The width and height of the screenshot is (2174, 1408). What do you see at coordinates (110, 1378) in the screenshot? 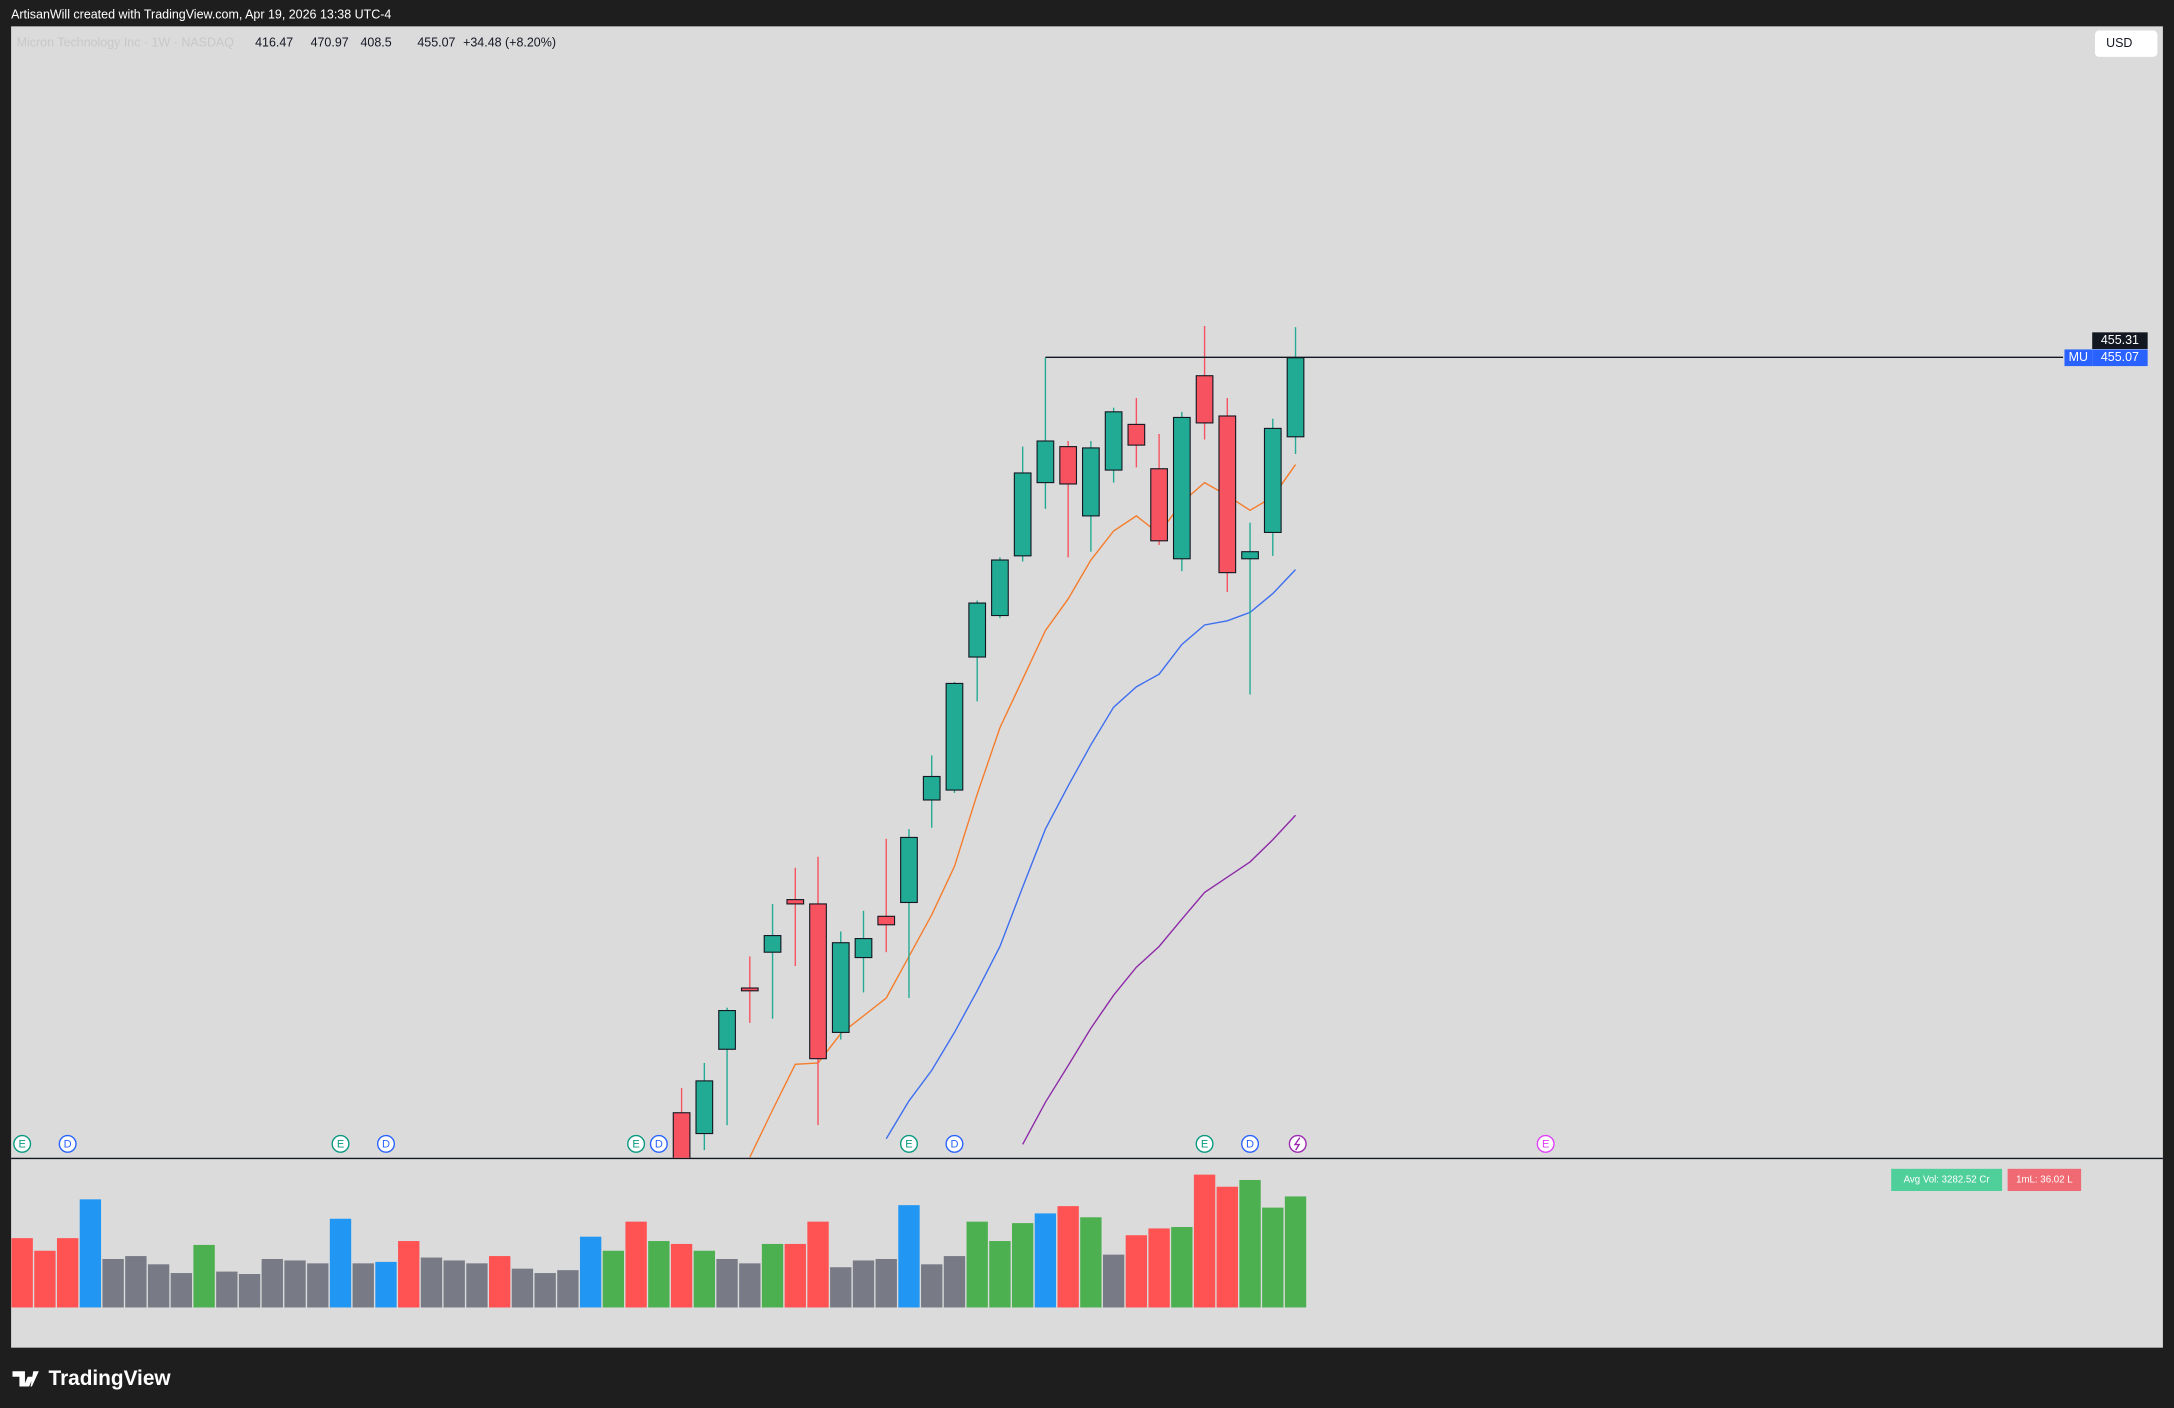
I see `brand-name: TradingView` at bounding box center [110, 1378].